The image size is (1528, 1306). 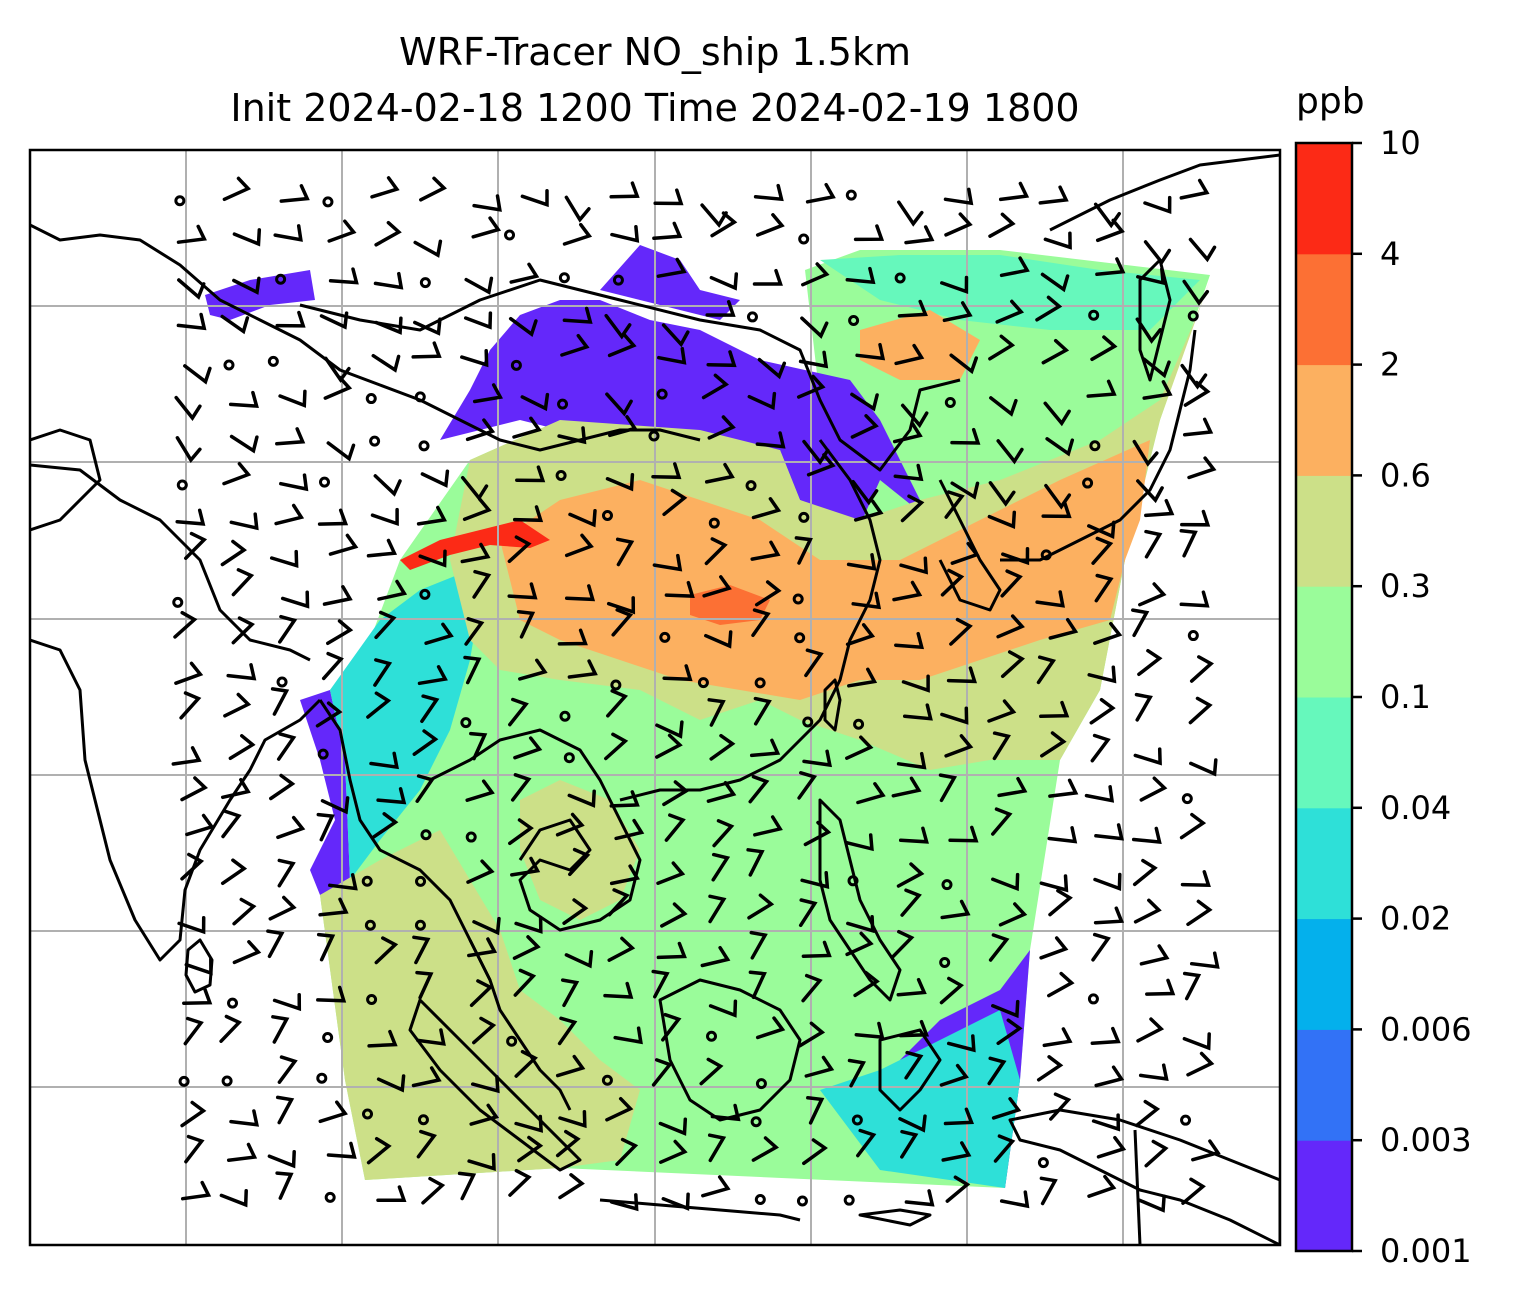 I want to click on colorbar-segment, so click(x=1324, y=199).